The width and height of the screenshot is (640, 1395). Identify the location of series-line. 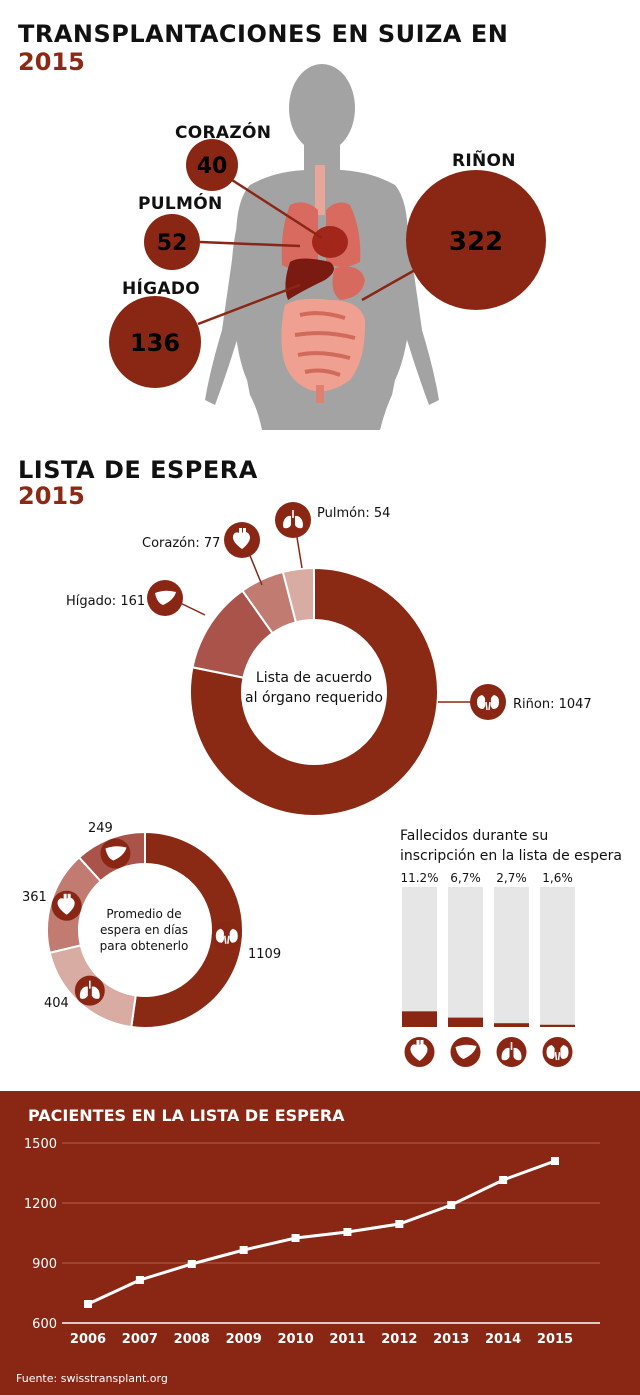
(321, 1232).